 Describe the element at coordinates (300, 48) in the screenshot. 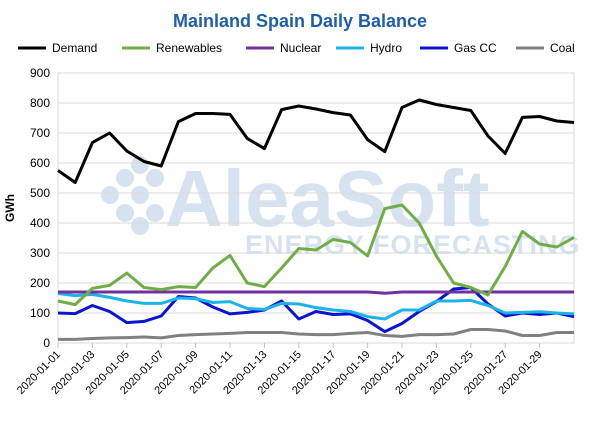

I see `legend-label-nuclear: Nuclear` at that location.